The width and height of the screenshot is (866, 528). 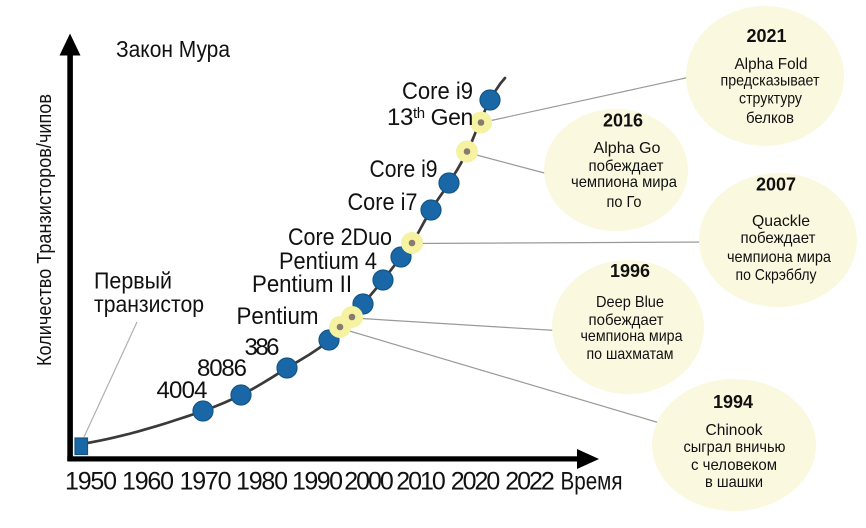 What do you see at coordinates (623, 121) in the screenshot?
I see `svg-text: 2016` at bounding box center [623, 121].